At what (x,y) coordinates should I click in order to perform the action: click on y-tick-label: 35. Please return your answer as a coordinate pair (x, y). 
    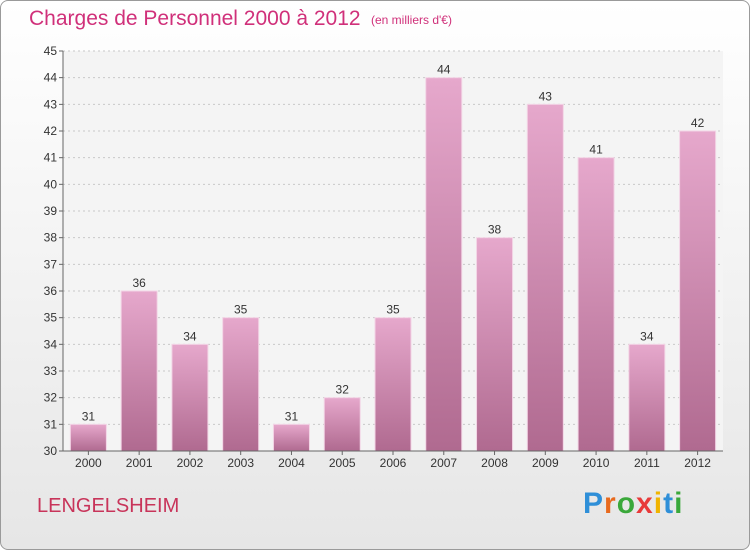
    Looking at the image, I should click on (51, 318).